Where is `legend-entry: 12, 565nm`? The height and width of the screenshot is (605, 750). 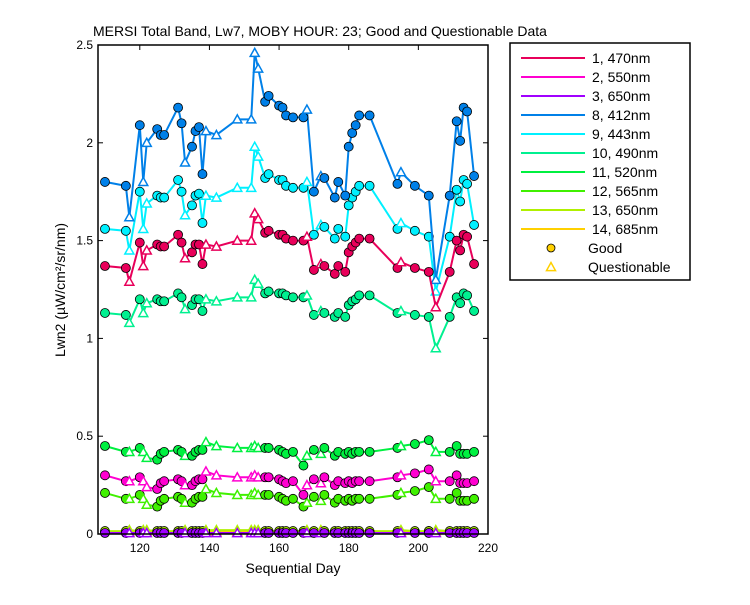 legend-entry: 12, 565nm is located at coordinates (589, 191).